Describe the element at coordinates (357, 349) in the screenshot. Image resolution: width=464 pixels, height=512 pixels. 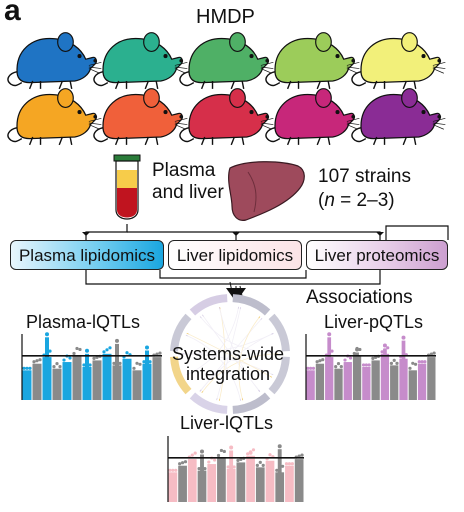
I see `liver-pqtl-peak-point` at that location.